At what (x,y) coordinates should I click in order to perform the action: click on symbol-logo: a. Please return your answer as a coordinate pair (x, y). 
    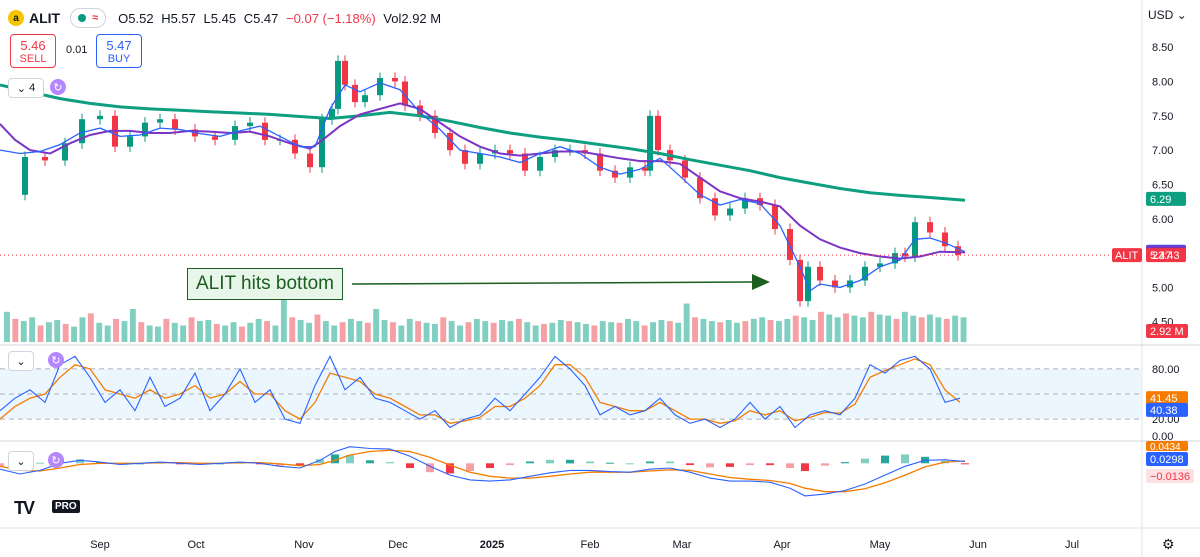
    Looking at the image, I should click on (16, 18).